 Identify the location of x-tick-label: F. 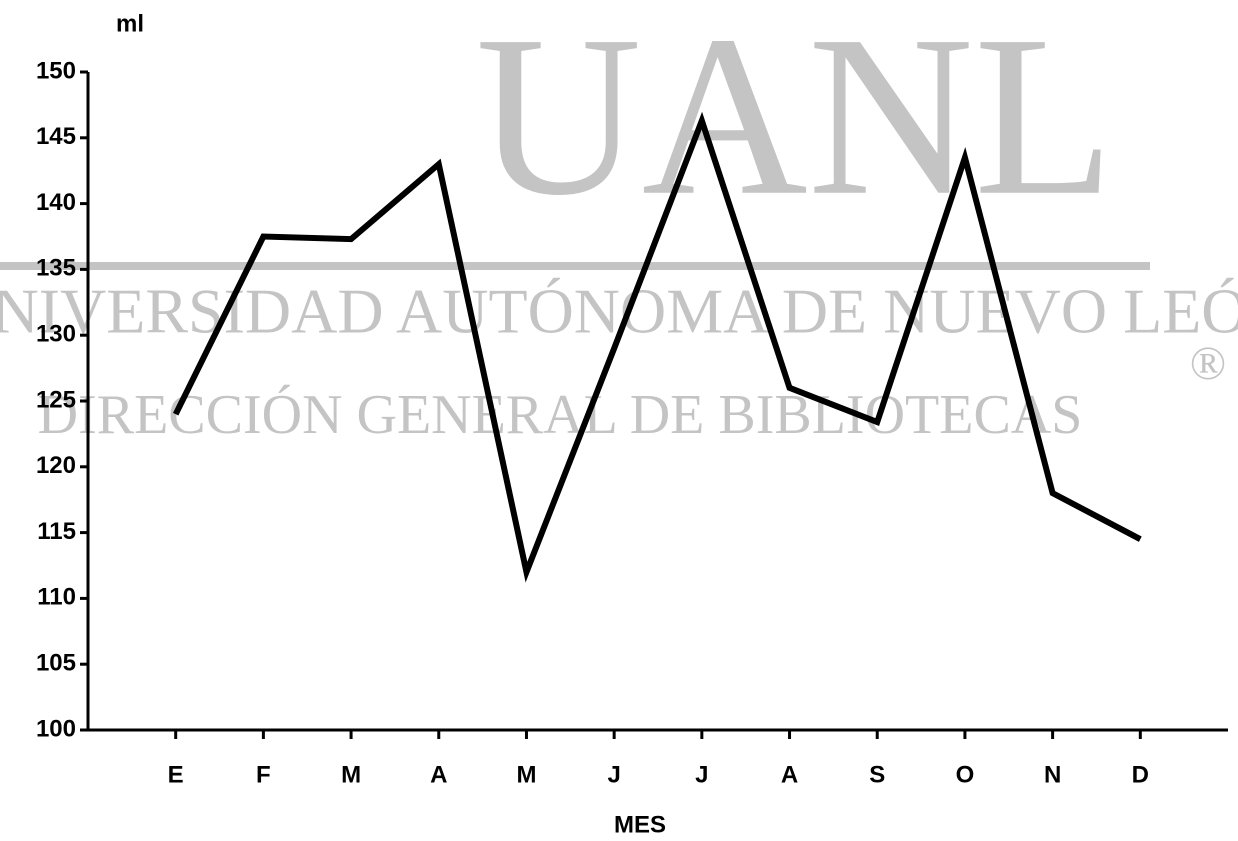
(263, 774).